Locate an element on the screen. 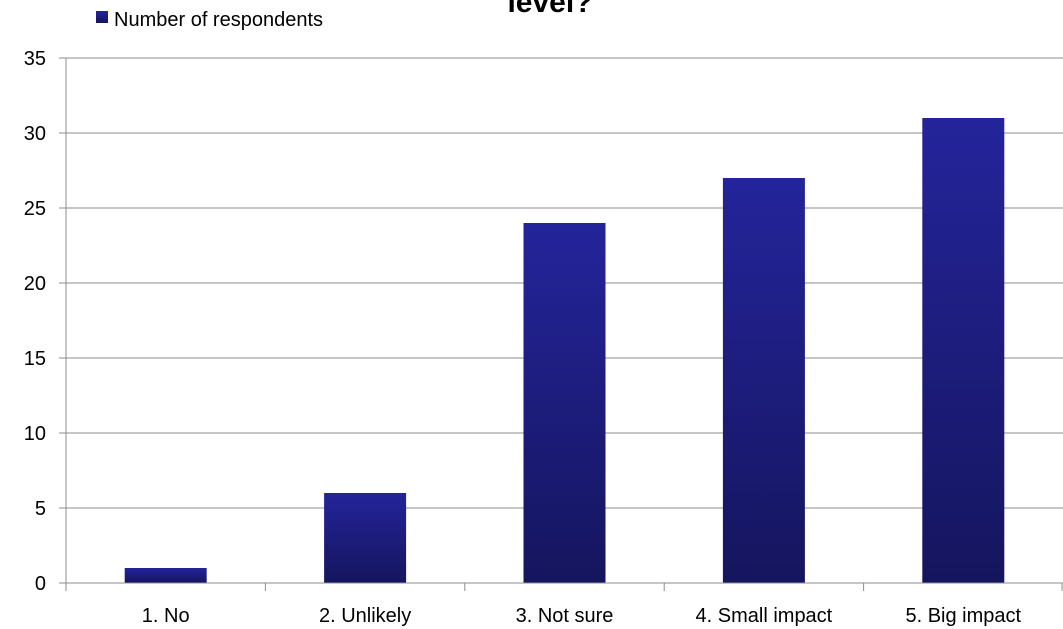 The height and width of the screenshot is (629, 1063). legend: Number of respondents is located at coordinates (209, 20).